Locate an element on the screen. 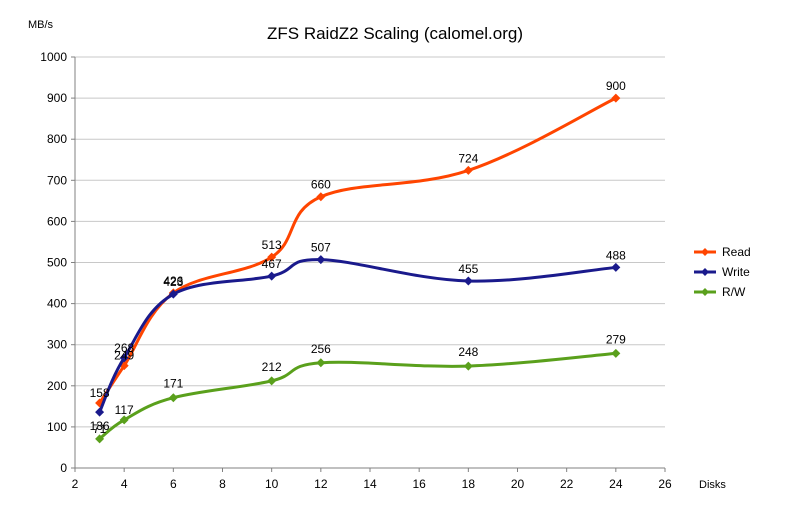 This screenshot has width=800, height=515. y-tick-label: 600 is located at coordinates (57, 221).